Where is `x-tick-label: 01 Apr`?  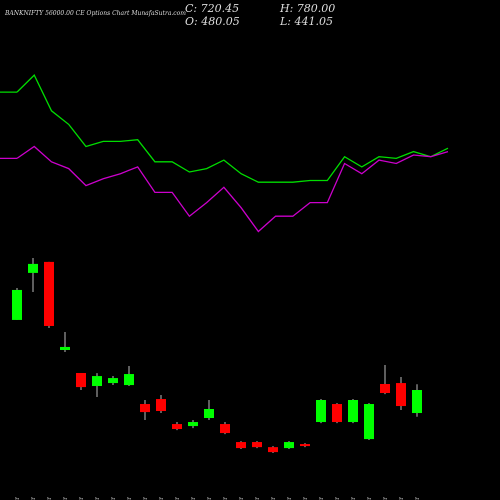 x-tick-label: 01 Apr is located at coordinates (257, 498).